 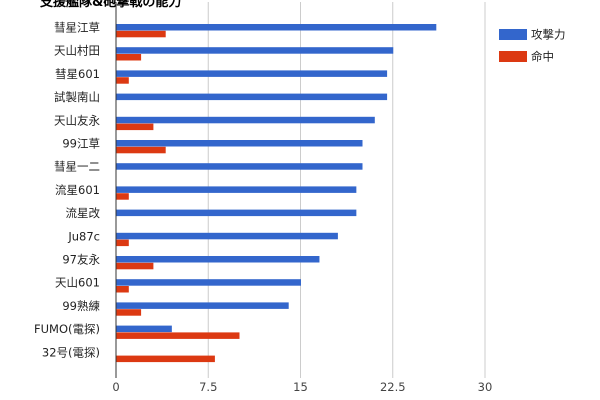 What do you see at coordinates (67, 329) in the screenshot?
I see `category-label: FUMO(電探)` at bounding box center [67, 329].